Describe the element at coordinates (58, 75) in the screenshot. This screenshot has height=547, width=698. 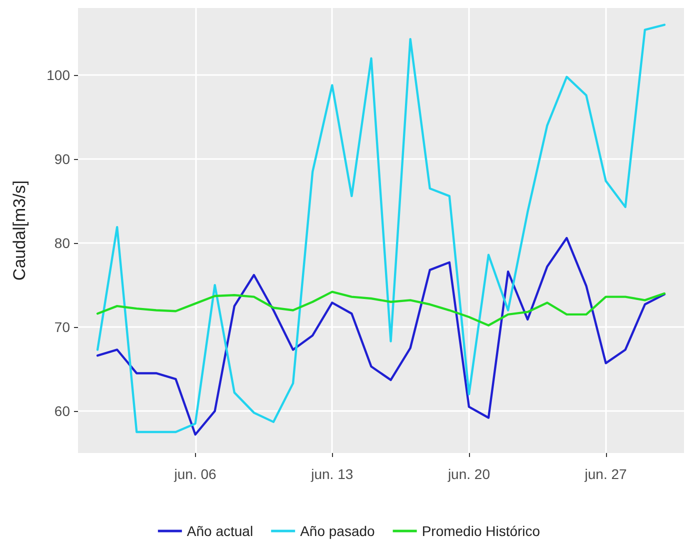
I see `y-tick-label: 100` at that location.